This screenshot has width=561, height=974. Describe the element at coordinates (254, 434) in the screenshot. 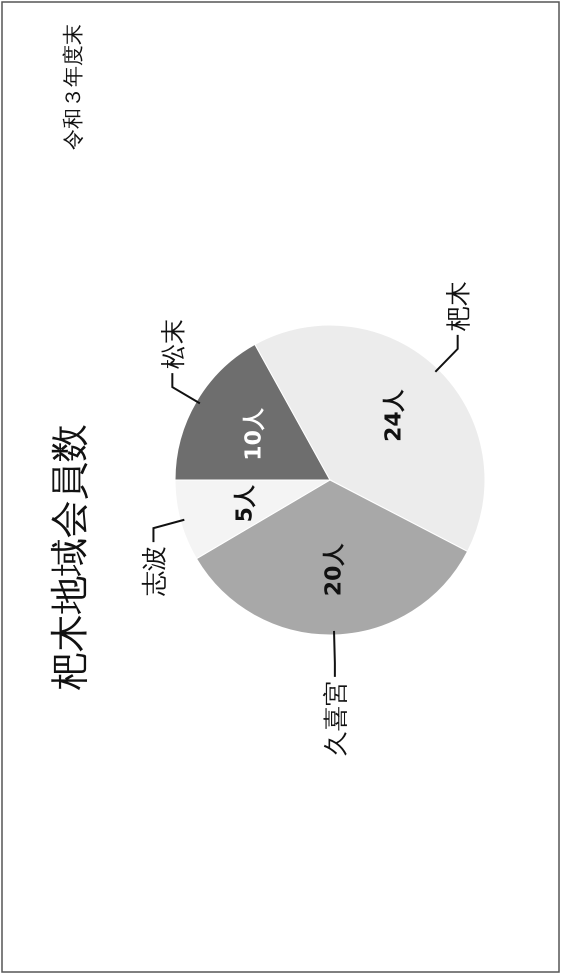

I see `data-label: 10人` at that location.